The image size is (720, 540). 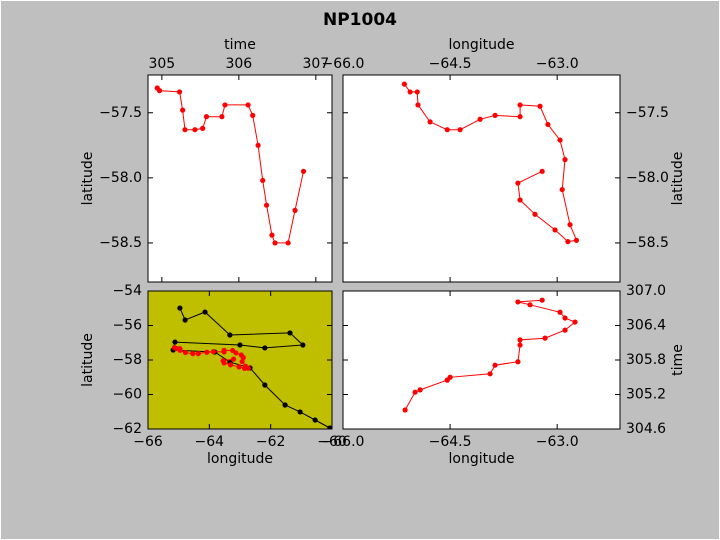 What do you see at coordinates (210, 442) in the screenshot?
I see `x-tick-label: −64` at bounding box center [210, 442].